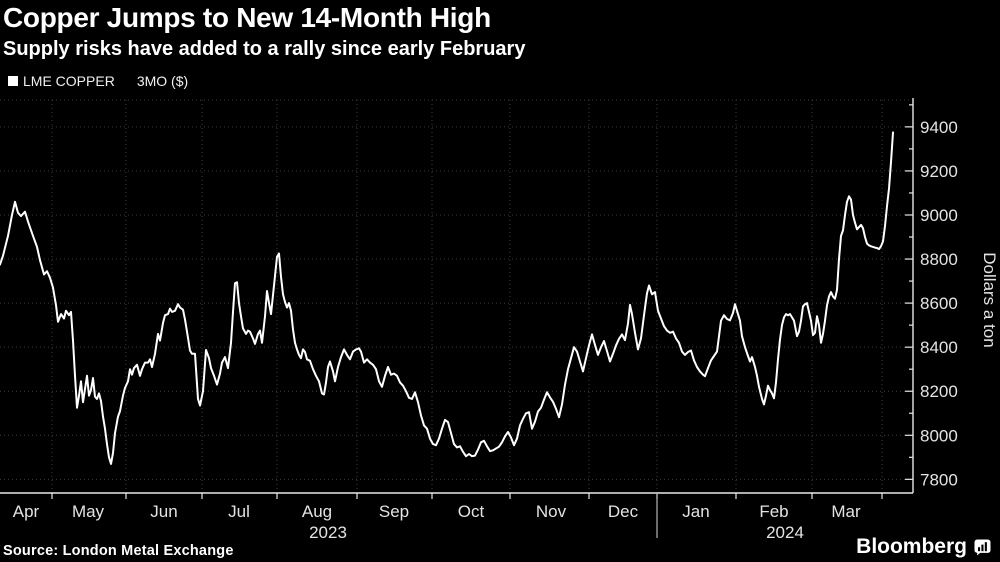  What do you see at coordinates (939, 259) in the screenshot?
I see `y-tick-label: 8800` at bounding box center [939, 259].